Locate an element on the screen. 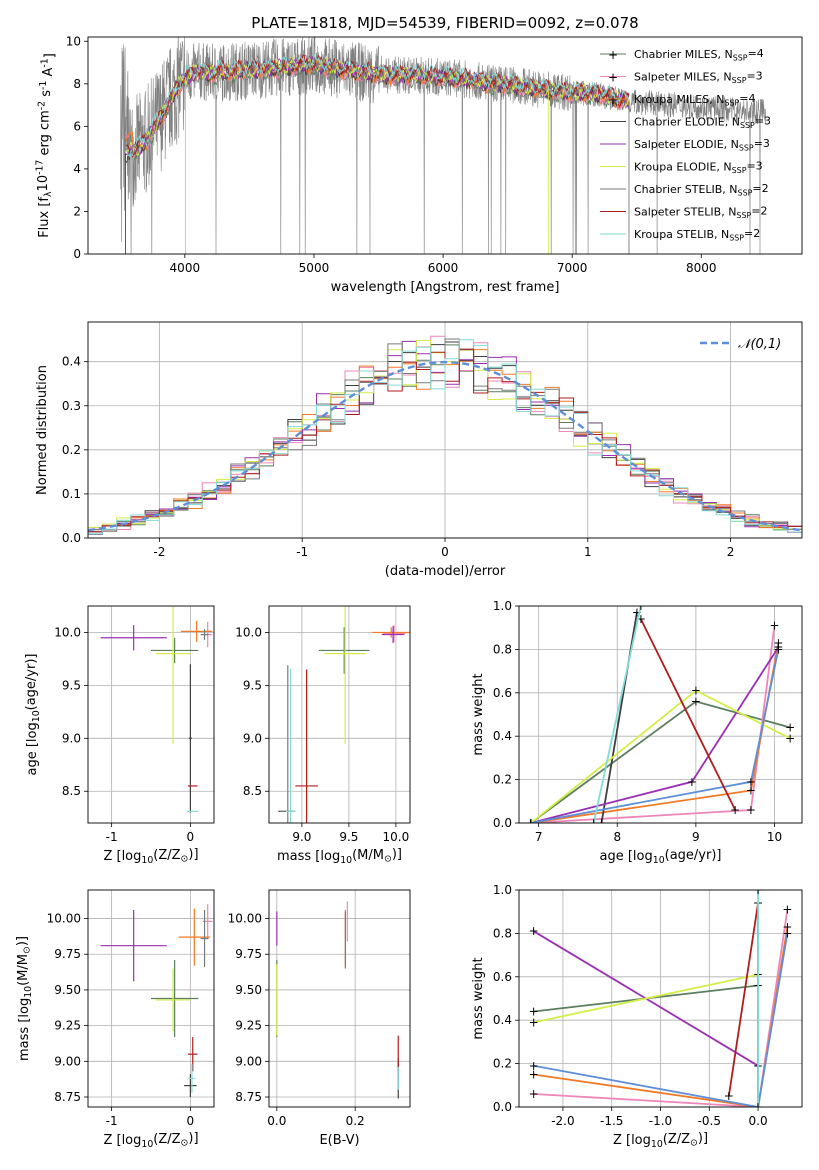  y-axis-label: Flux [fλ​10-17​ erg cm-2​ s-1​ A-1​] is located at coordinates (46, 145).